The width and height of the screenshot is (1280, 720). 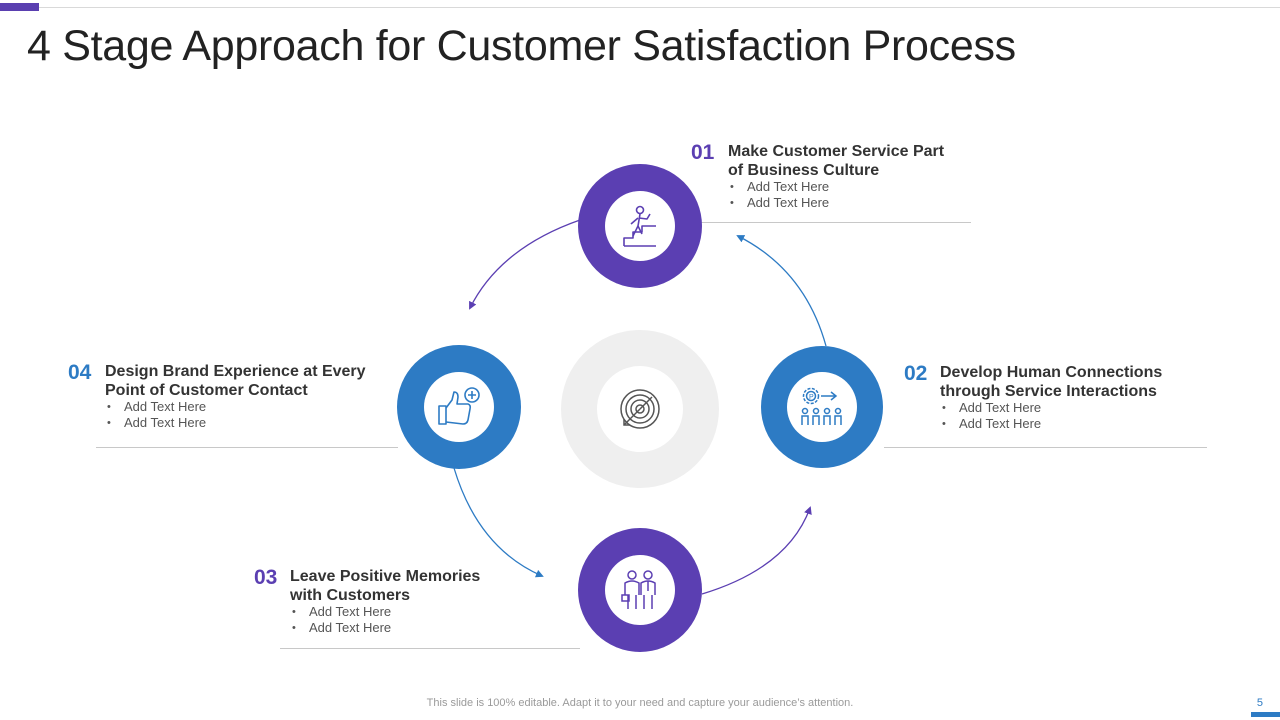 I want to click on accent-bar, so click(x=19, y=7).